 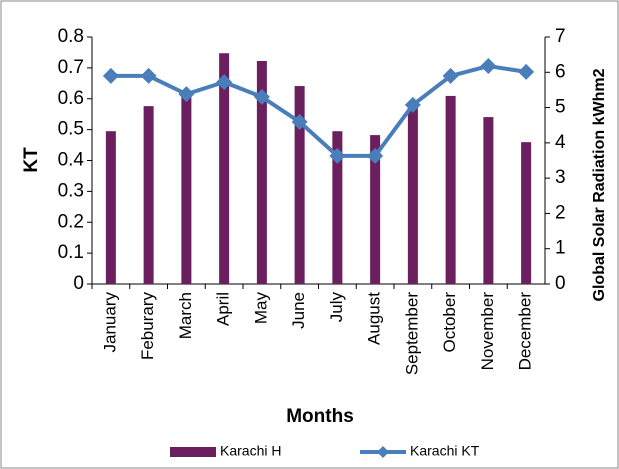 I want to click on y2-tick-label: 4, so click(x=560, y=142).